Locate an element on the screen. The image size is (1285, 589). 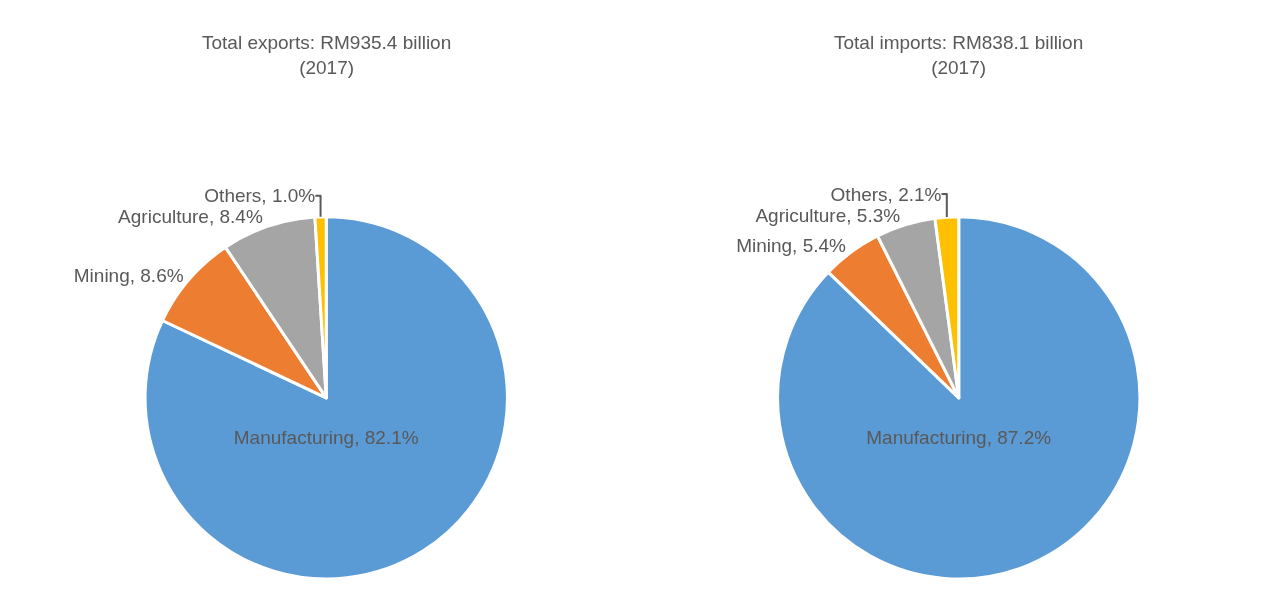
slice-label: Mining, 8.6% is located at coordinates (128, 275).